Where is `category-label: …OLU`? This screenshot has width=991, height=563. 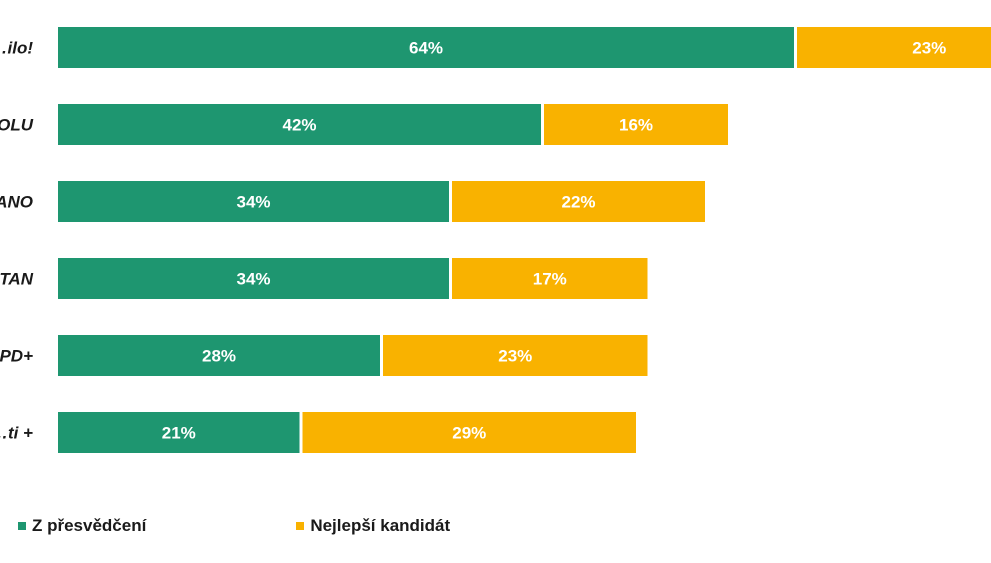
category-label: …OLU is located at coordinates (17, 125).